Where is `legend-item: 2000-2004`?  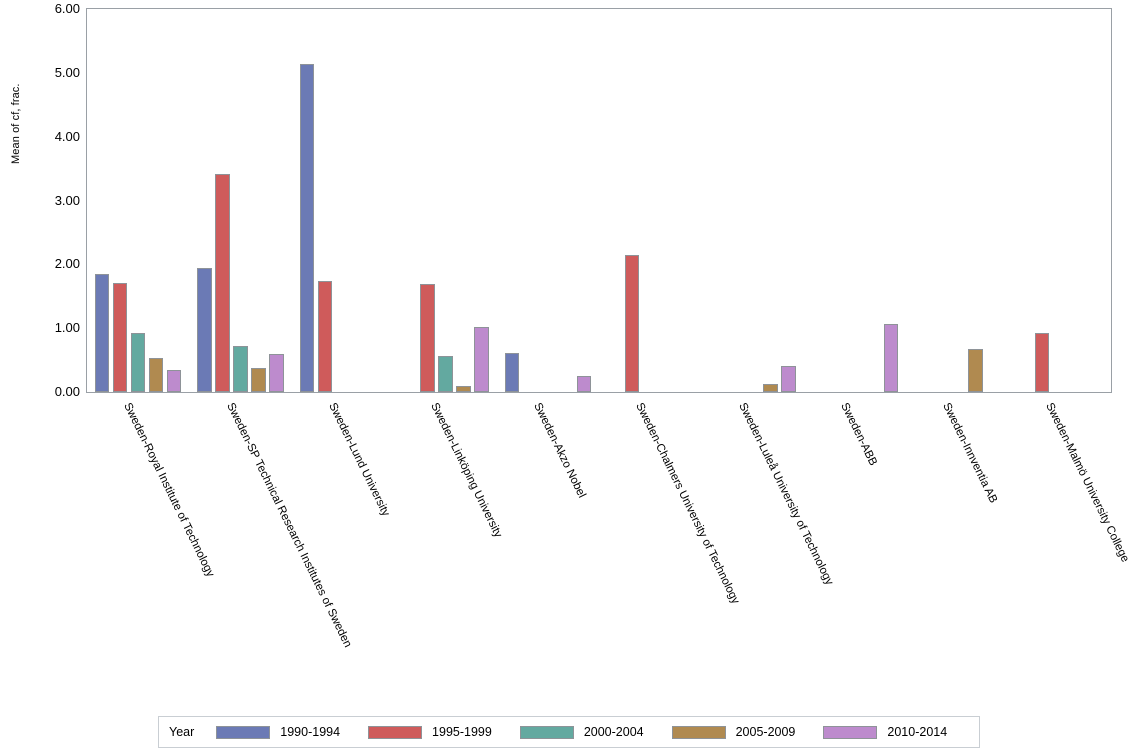 legend-item: 2000-2004 is located at coordinates (581, 732).